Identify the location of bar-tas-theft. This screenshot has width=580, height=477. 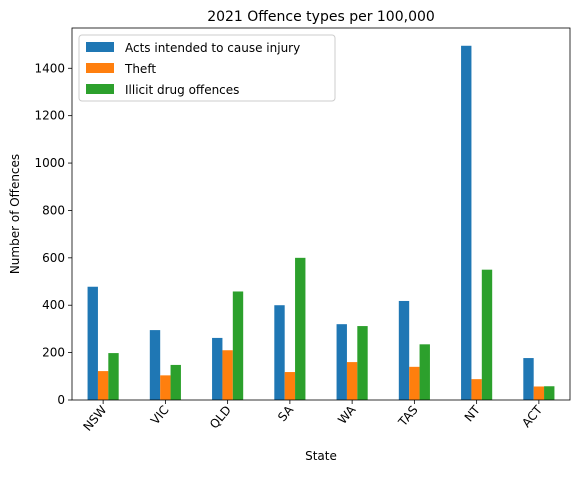
(414, 383).